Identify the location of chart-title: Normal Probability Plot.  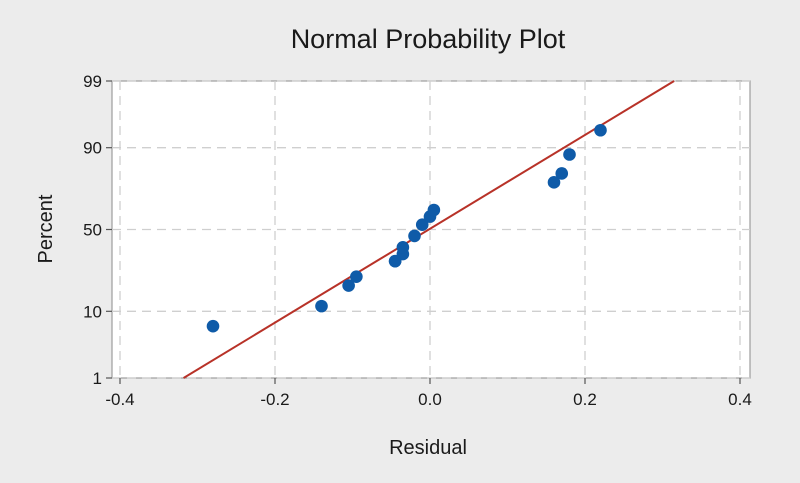
(428, 39).